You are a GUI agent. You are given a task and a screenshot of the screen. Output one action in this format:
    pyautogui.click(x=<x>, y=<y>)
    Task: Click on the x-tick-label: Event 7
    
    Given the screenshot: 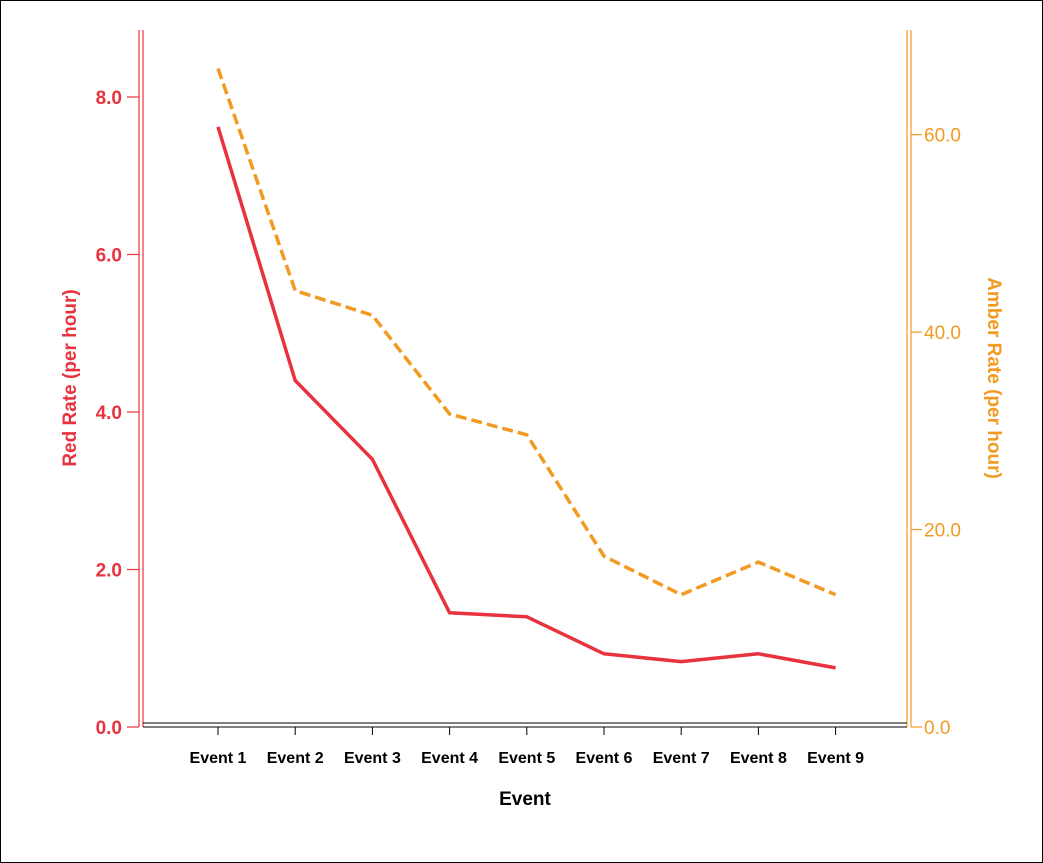 What is the action you would take?
    pyautogui.click(x=681, y=758)
    